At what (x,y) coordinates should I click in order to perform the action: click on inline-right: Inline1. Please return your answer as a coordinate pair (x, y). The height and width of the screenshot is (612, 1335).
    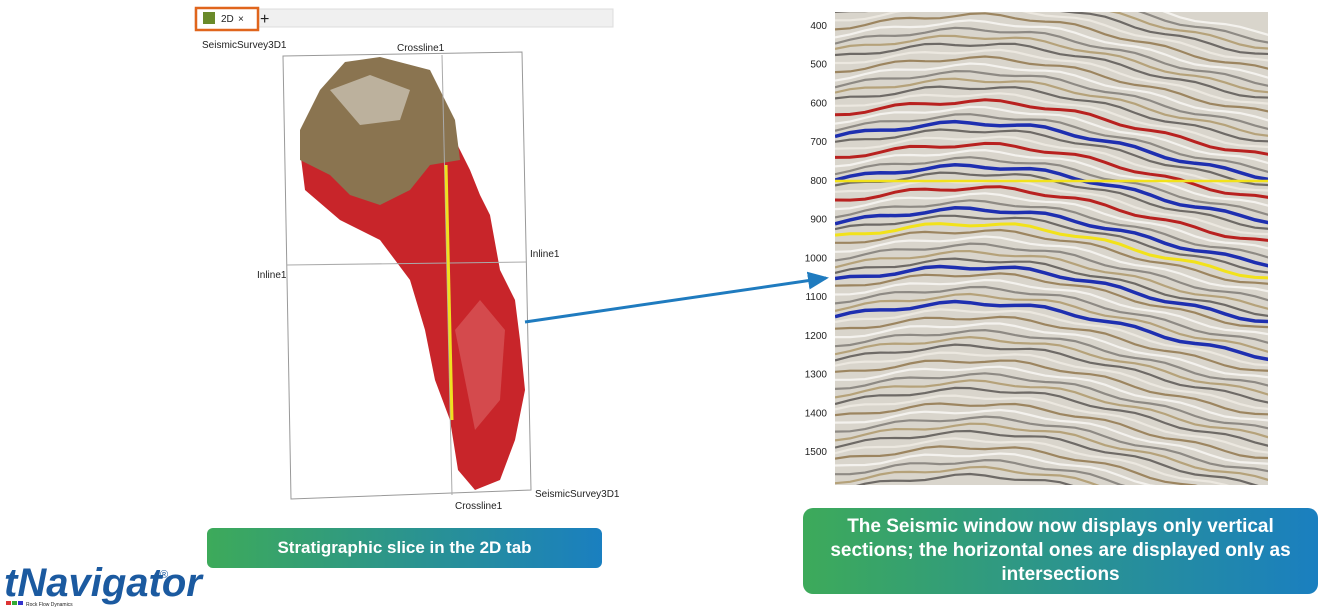
    Looking at the image, I should click on (545, 254).